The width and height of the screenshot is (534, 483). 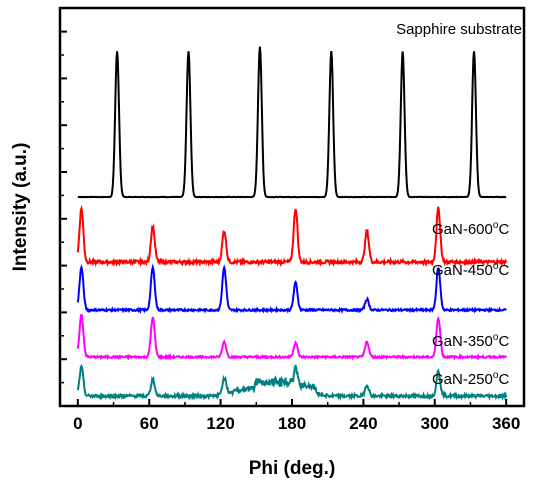 What do you see at coordinates (459, 29) in the screenshot?
I see `series-label-1: Sapphire substrate` at bounding box center [459, 29].